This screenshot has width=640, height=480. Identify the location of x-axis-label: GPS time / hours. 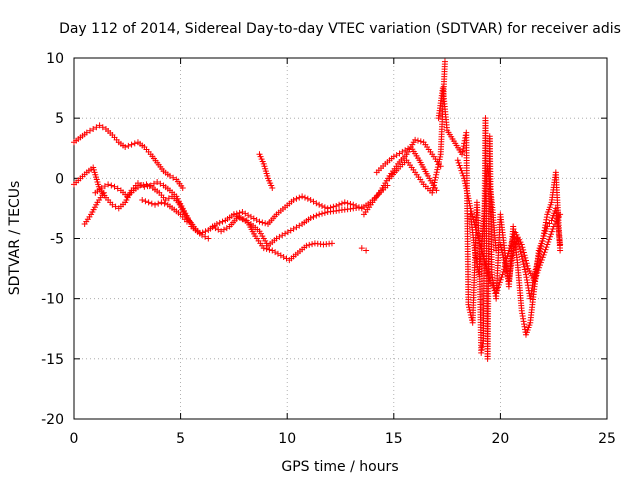
(339, 467).